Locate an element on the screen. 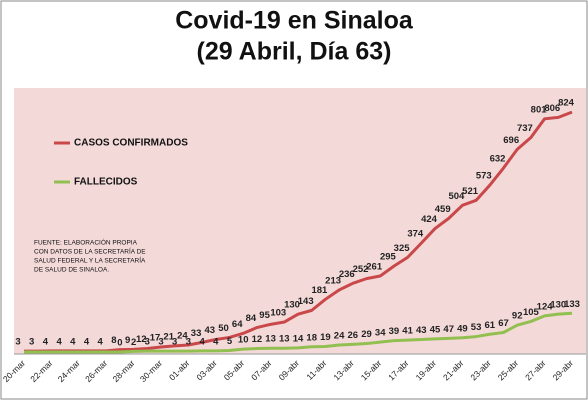 Image resolution: width=588 pixels, height=400 pixels. legend-label: CASOS CONFIRMADOS is located at coordinates (131, 143).